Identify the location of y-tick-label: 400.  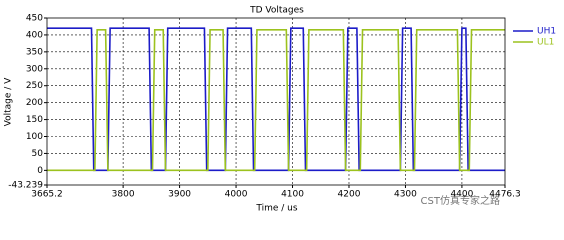
(34, 35).